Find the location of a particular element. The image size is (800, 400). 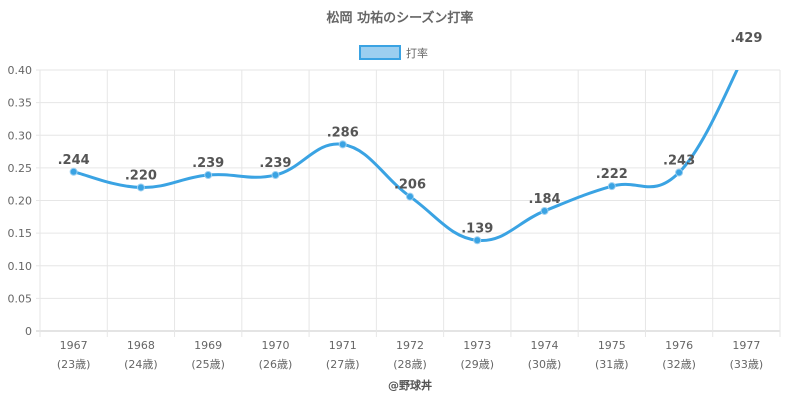

data-label: .429 is located at coordinates (746, 38).